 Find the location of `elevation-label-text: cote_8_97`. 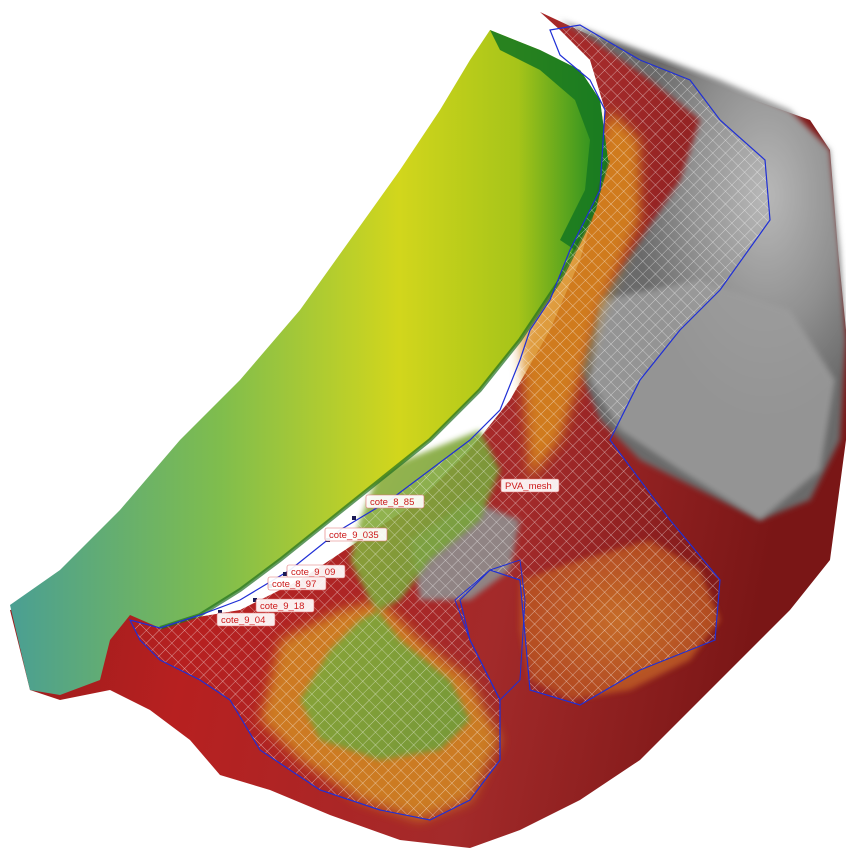

elevation-label-text: cote_8_97 is located at coordinates (294, 584).